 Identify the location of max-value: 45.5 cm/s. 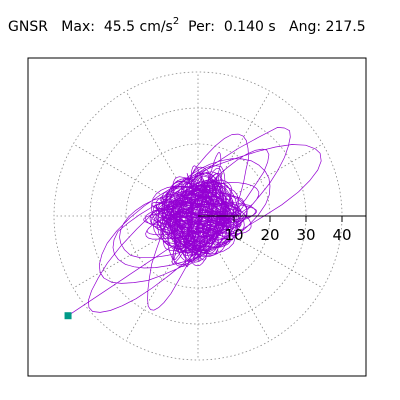
(138, 27).